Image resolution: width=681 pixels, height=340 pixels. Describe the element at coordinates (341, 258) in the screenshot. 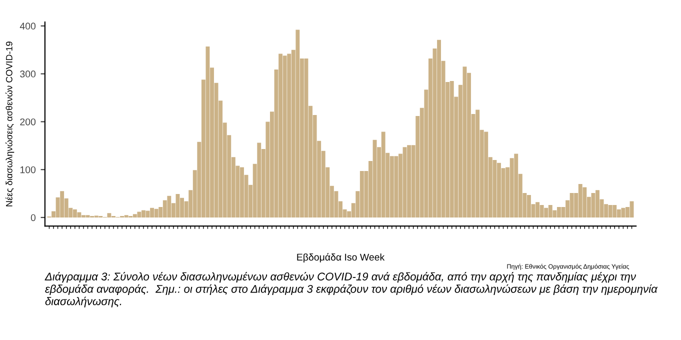

I see `x-axis-title: Εβδομάδα Iso Week` at that location.